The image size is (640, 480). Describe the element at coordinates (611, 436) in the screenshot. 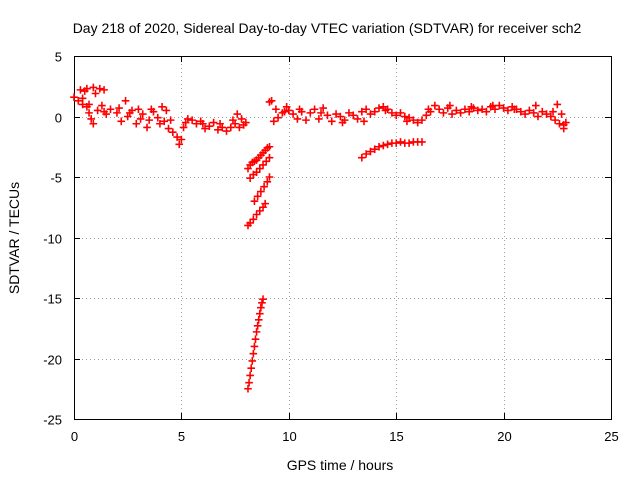

I see `x-tick-label: 25` at that location.